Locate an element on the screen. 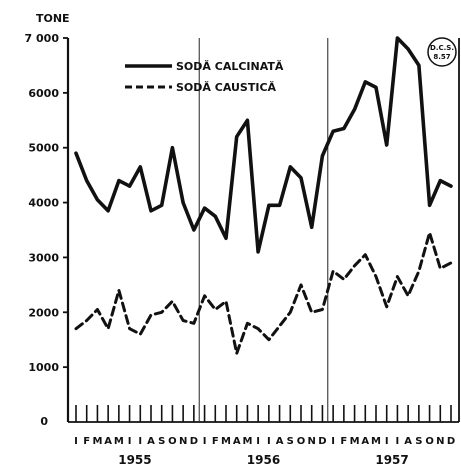 The image size is (461, 468). x-tick-label-22: N is located at coordinates (312, 441).